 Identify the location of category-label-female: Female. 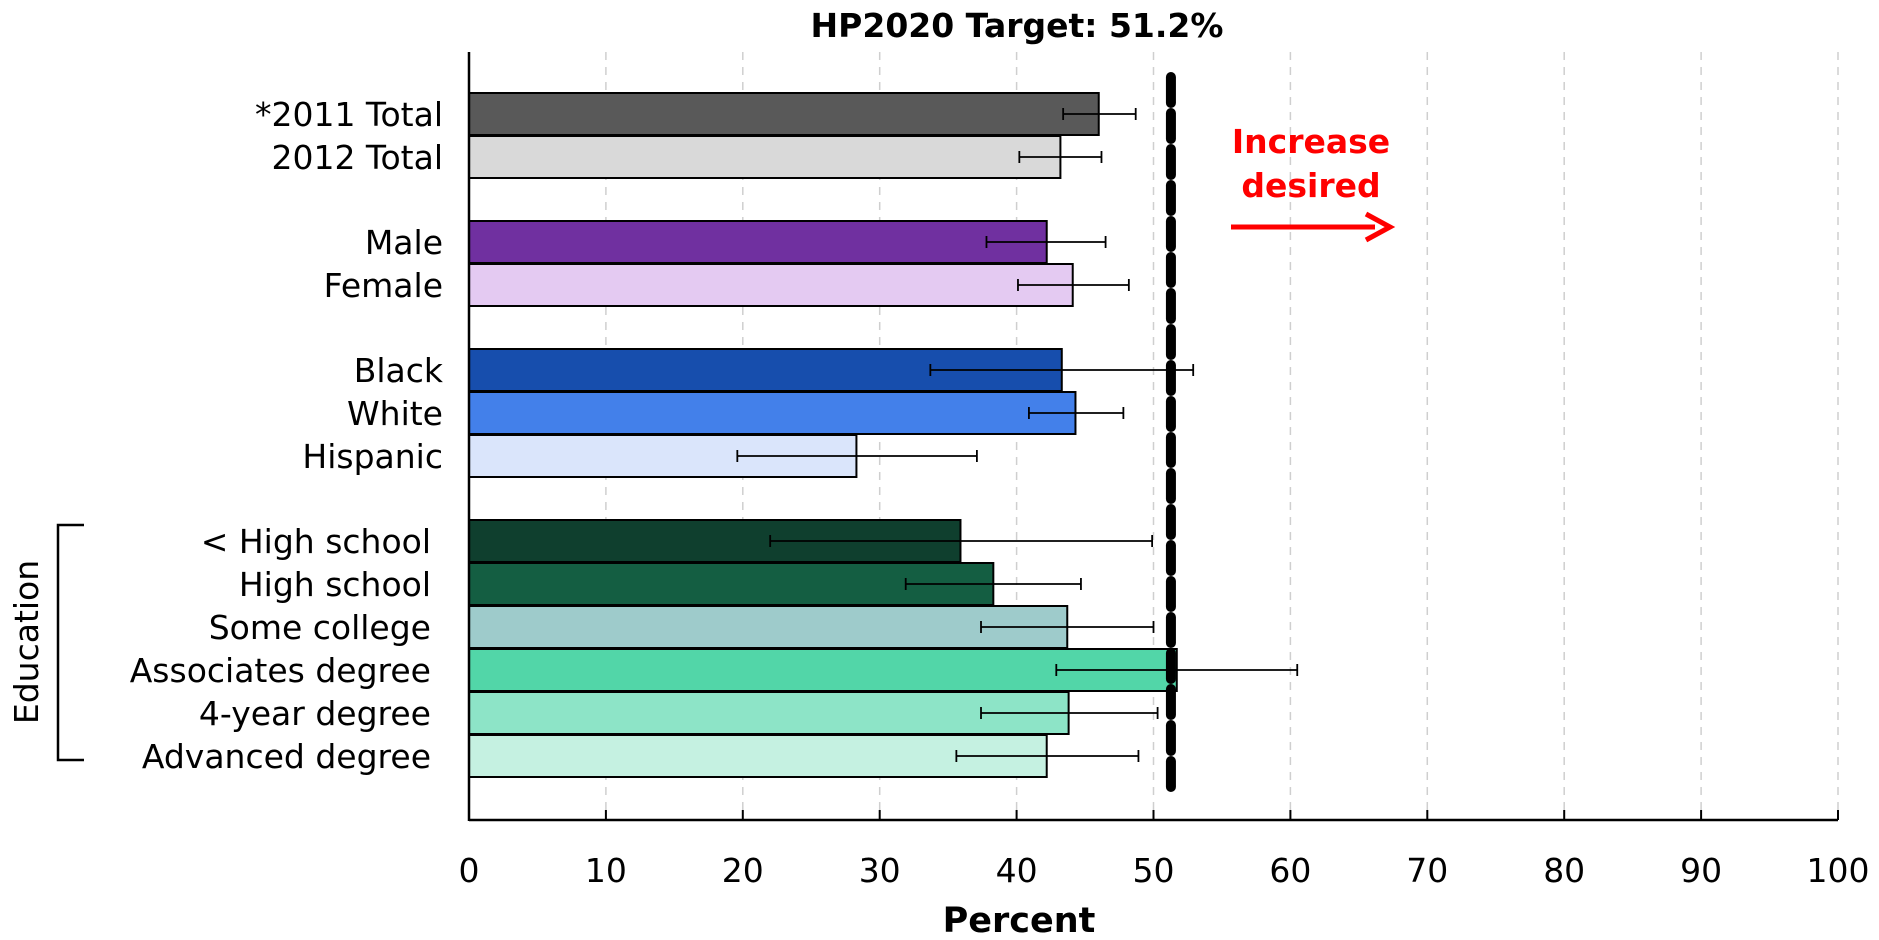
(383, 285).